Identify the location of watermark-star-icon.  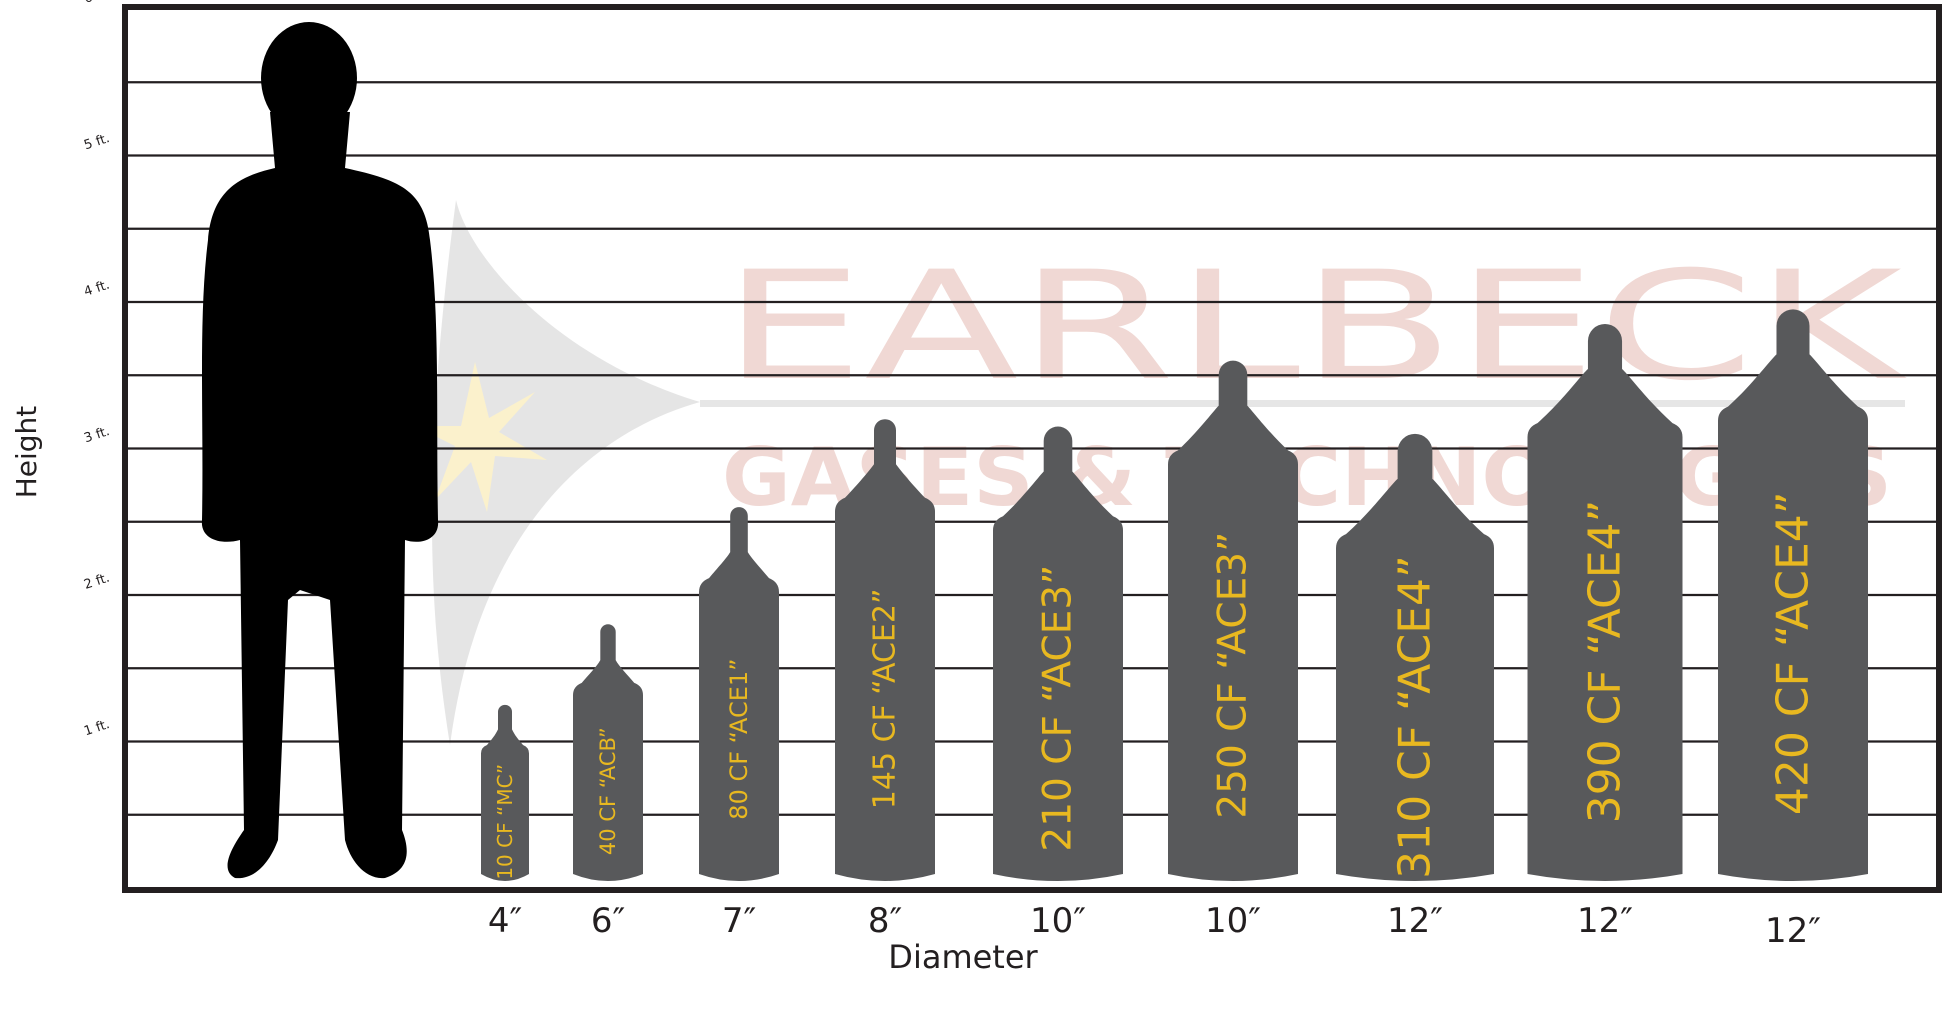
(481, 437).